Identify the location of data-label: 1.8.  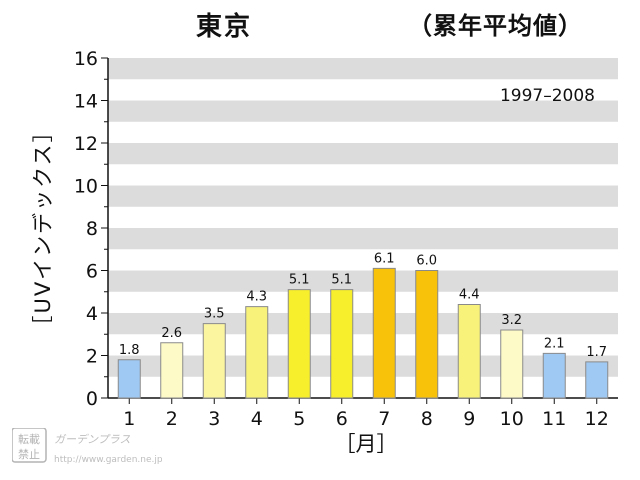
(129, 350).